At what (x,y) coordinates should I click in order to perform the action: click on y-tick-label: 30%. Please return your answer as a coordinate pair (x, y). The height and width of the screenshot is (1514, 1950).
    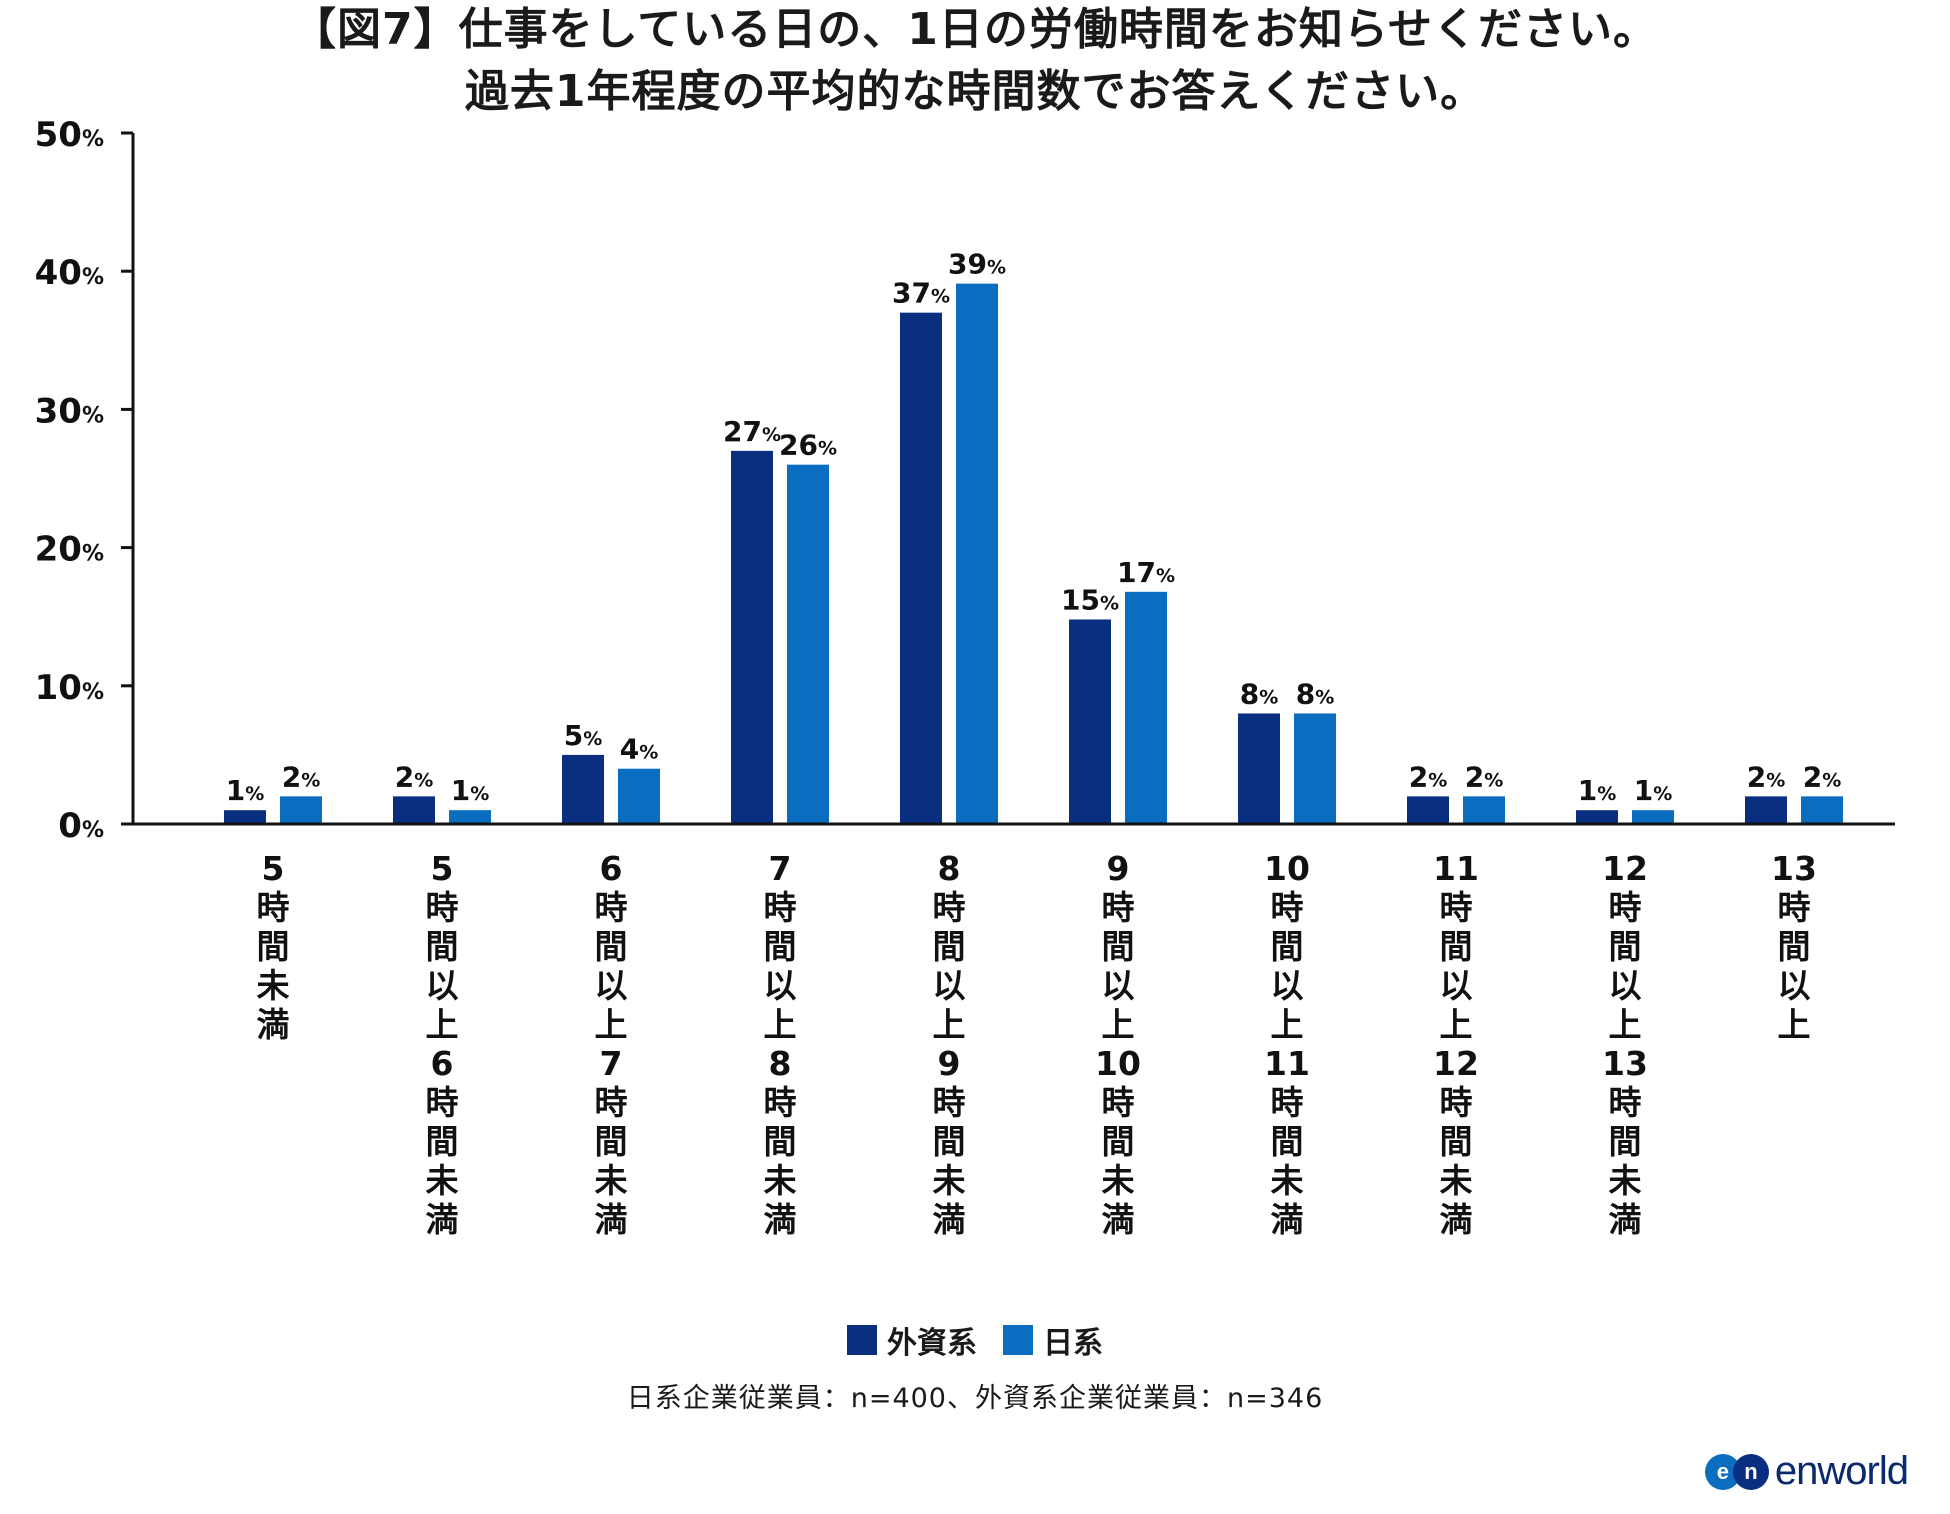
    Looking at the image, I should click on (69, 411).